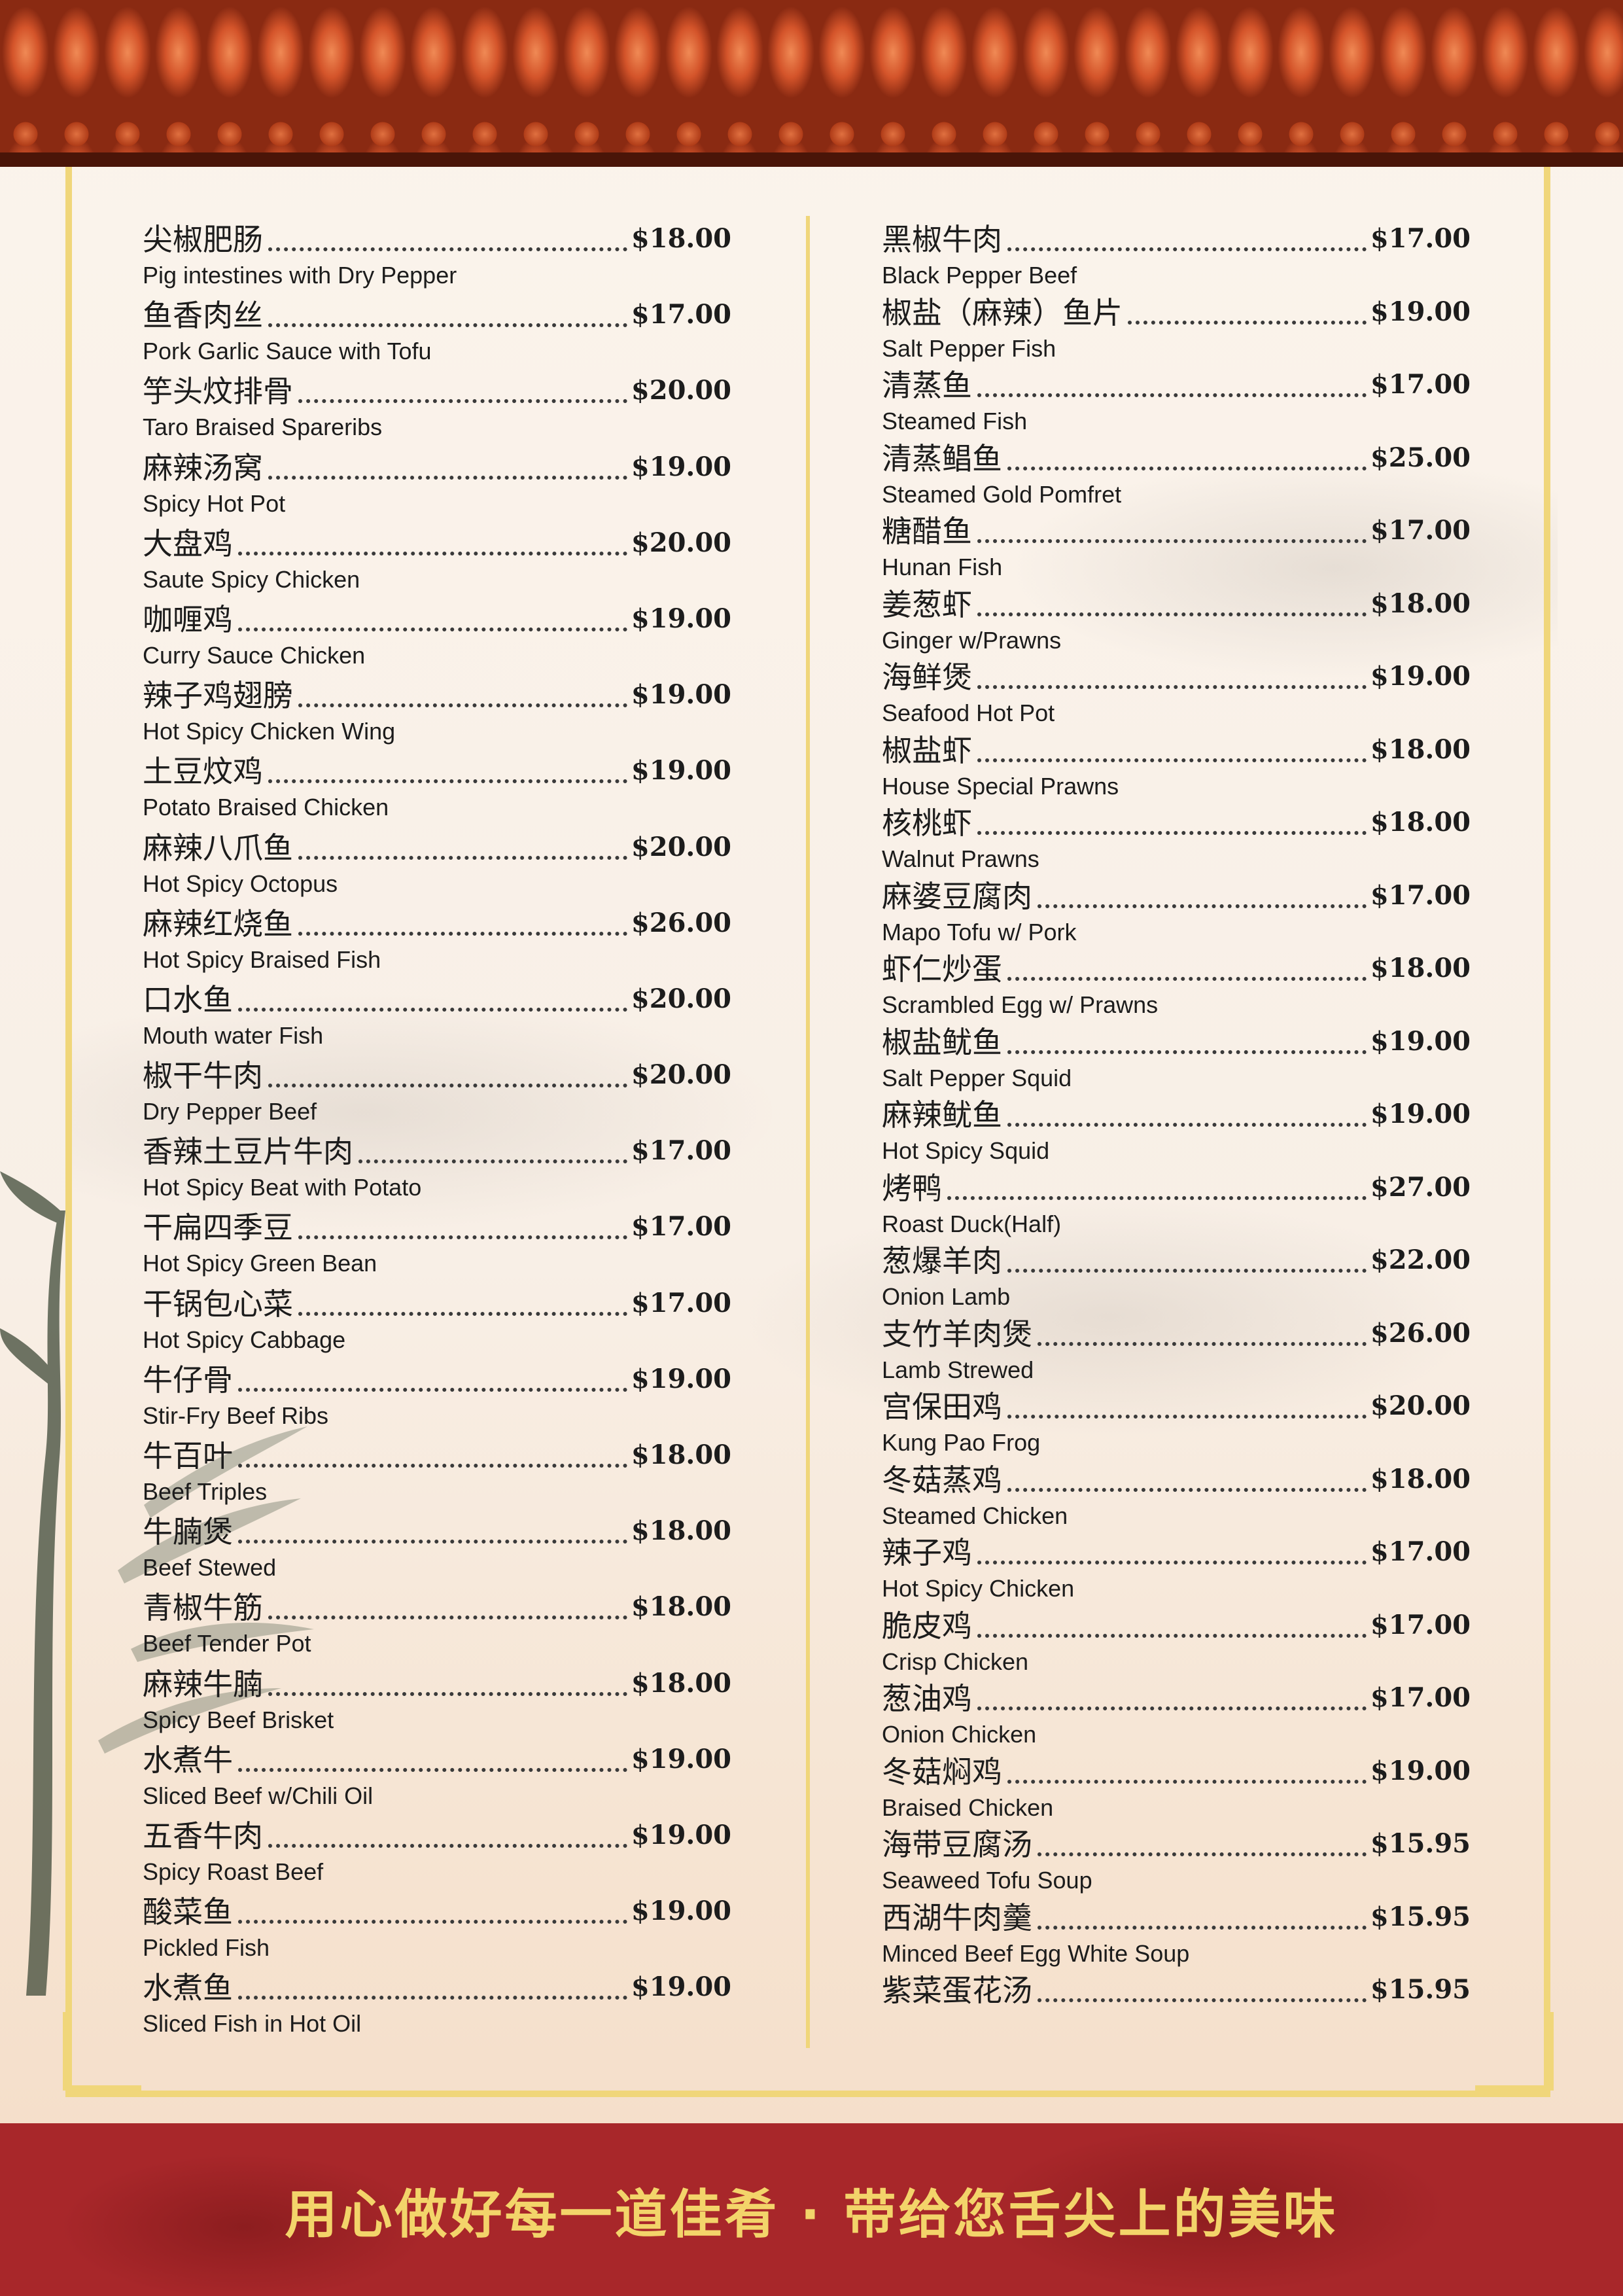 This screenshot has height=2296, width=1623. What do you see at coordinates (1176, 1696) in the screenshot?
I see `menu-item-line: 葱油鸡 $17.00` at bounding box center [1176, 1696].